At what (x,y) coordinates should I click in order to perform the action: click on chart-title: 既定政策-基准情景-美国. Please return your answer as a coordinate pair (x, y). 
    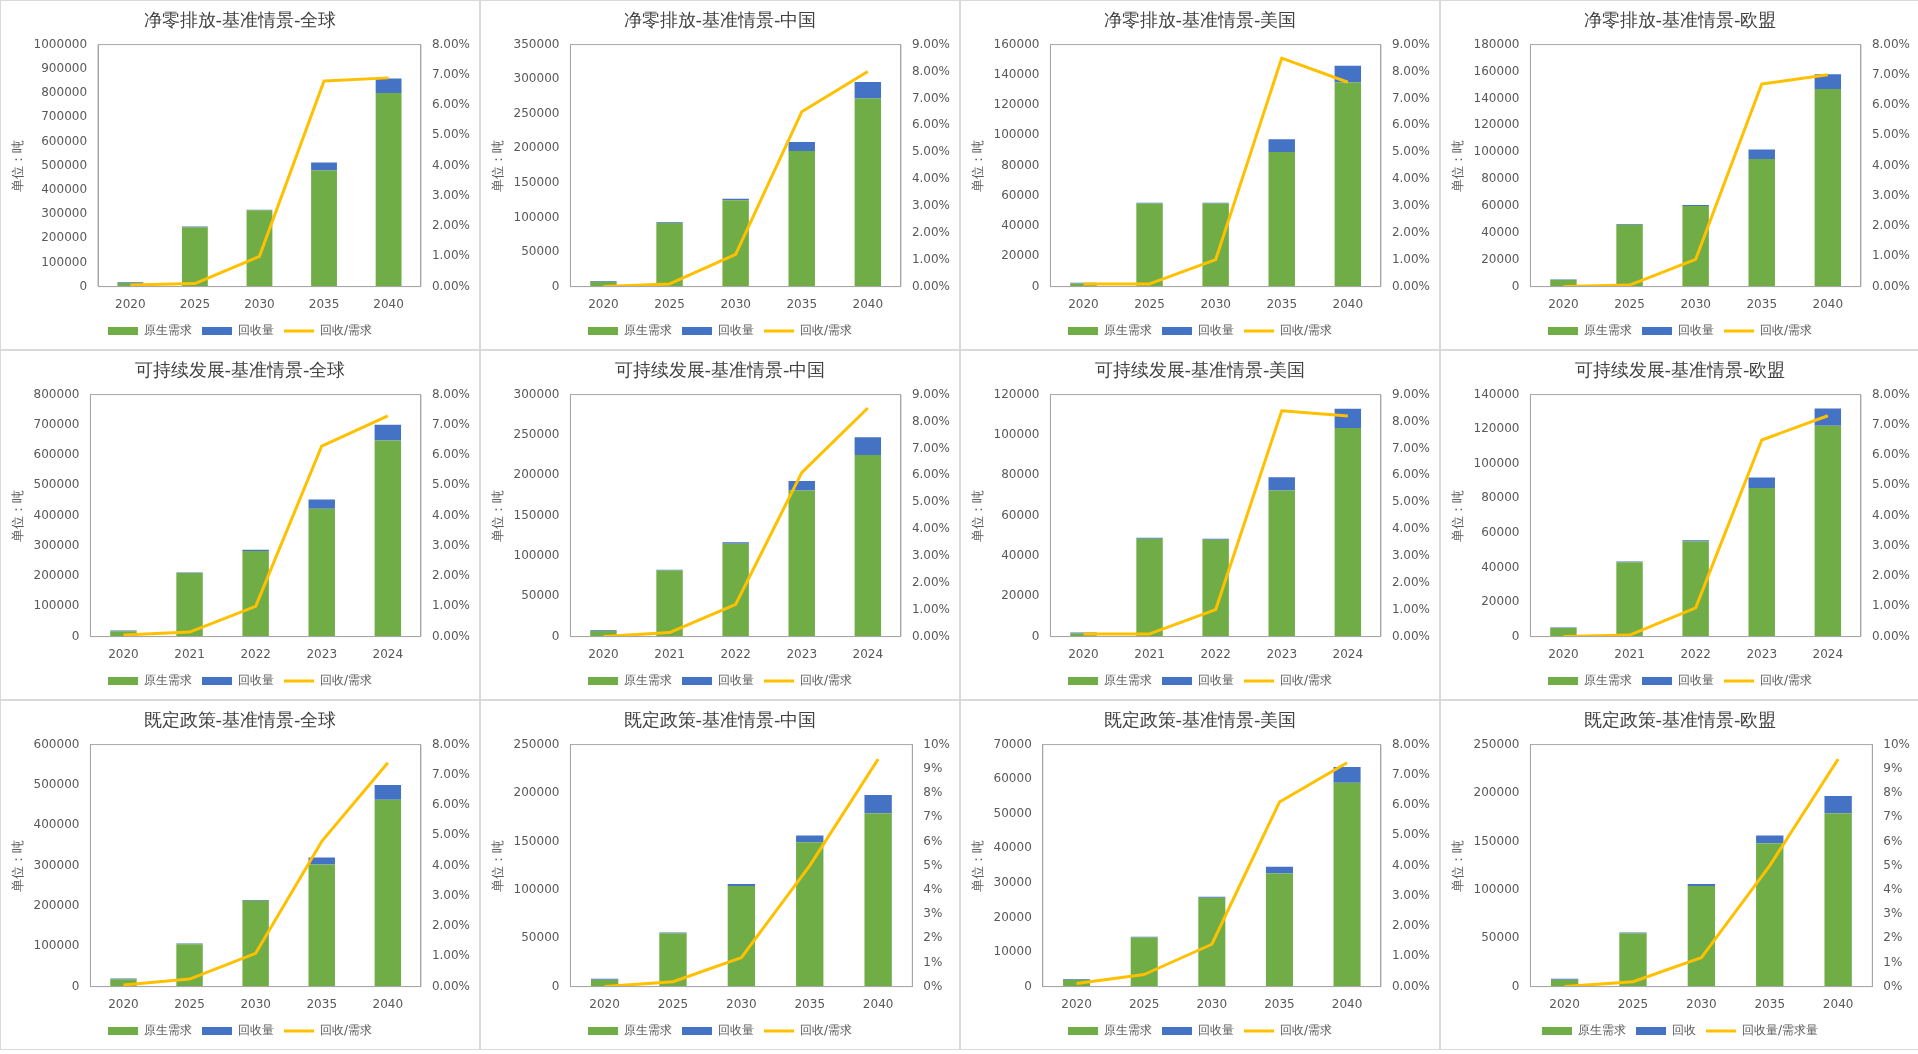
    Looking at the image, I should click on (1200, 720).